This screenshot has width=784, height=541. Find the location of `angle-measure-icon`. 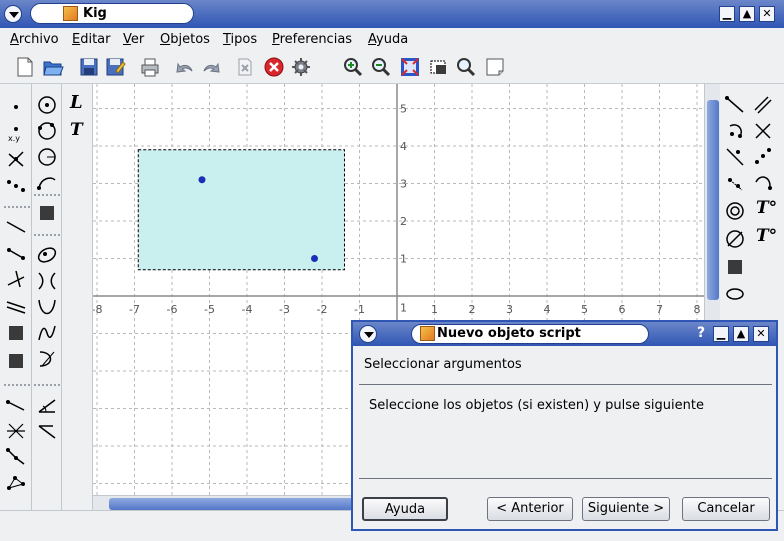

angle-measure-icon is located at coordinates (47, 431).